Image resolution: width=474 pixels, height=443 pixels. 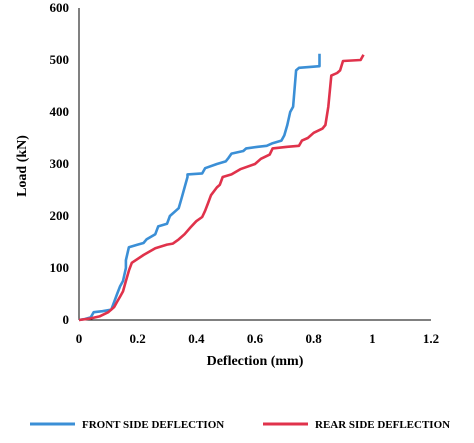 What do you see at coordinates (314, 338) in the screenshot?
I see `x-tick-label: 0.8` at bounding box center [314, 338].